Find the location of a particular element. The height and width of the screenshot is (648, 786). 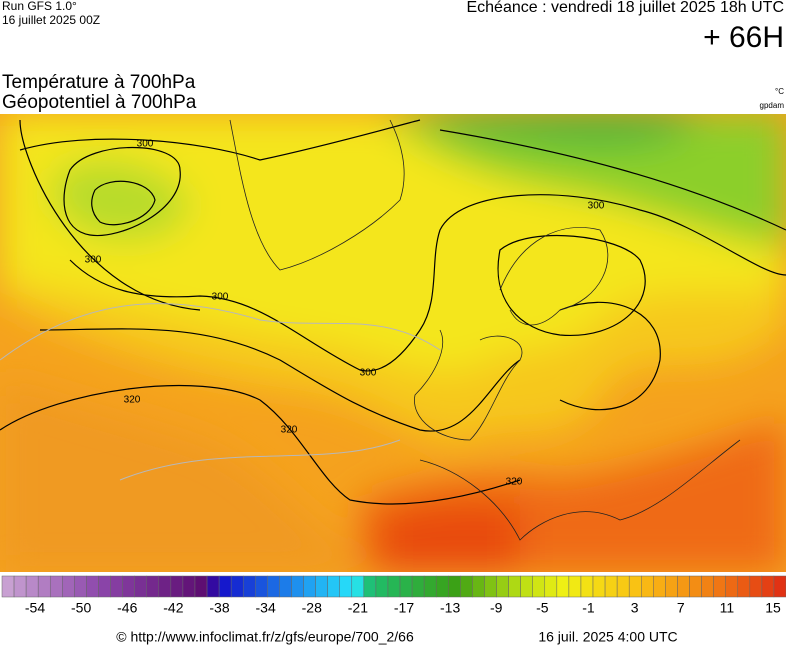

scale-label: -1 is located at coordinates (588, 608).